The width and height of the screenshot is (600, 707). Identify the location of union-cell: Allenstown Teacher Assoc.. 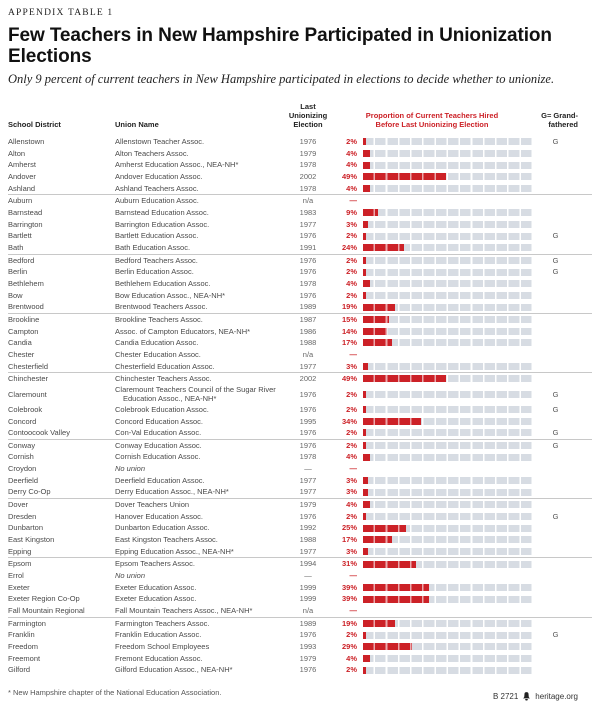
(160, 142).